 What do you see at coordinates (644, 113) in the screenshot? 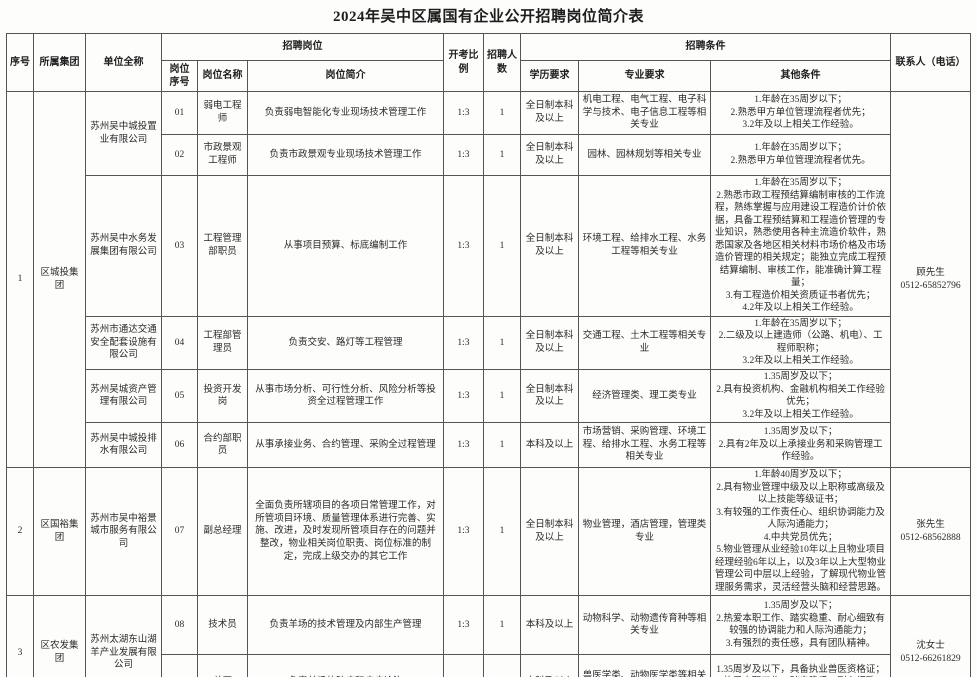
I see `major-cell: 机电工程、电气工程、电子科学与技术、电子信息工程等相关专业` at bounding box center [644, 113].